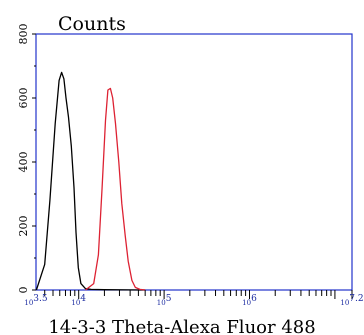 This screenshot has width=364, height=335. I want to click on x-tick-label: 10⁶, so click(249, 300).